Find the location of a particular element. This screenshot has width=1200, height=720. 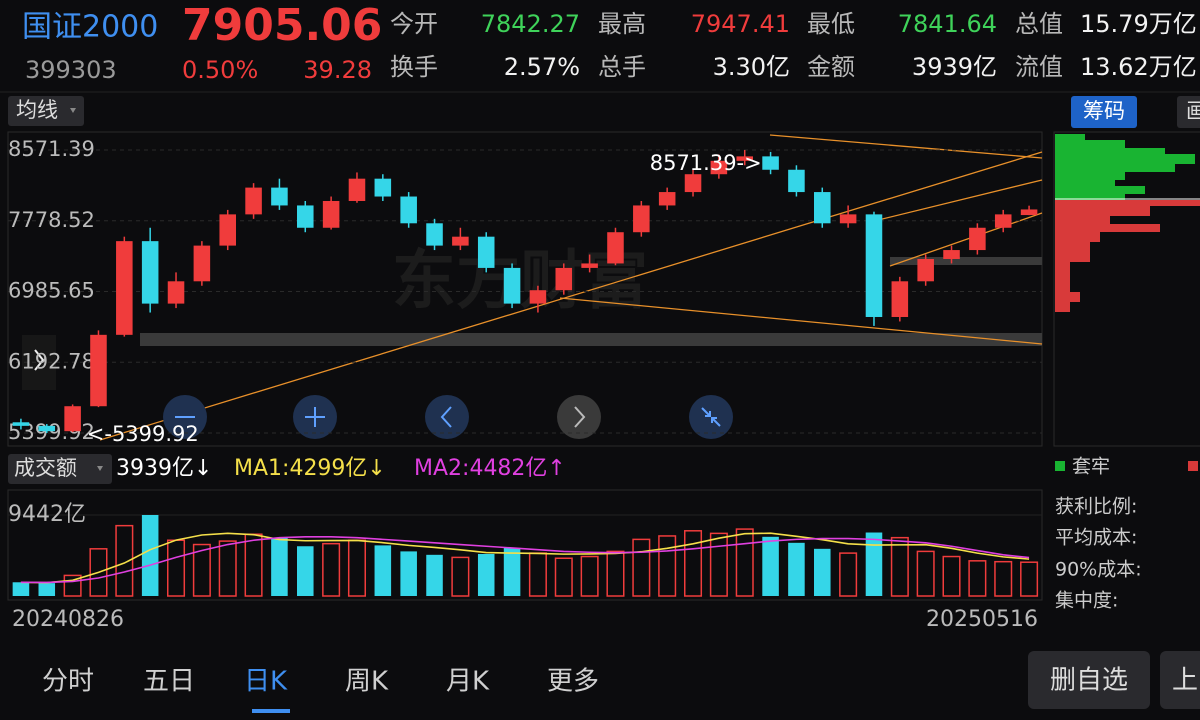

field-label: 换手 is located at coordinates (414, 67).